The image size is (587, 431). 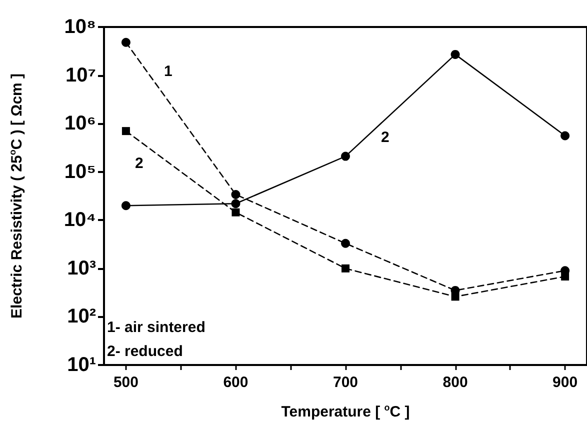 I want to click on y-tick-label: 10⁷, so click(x=81, y=75).